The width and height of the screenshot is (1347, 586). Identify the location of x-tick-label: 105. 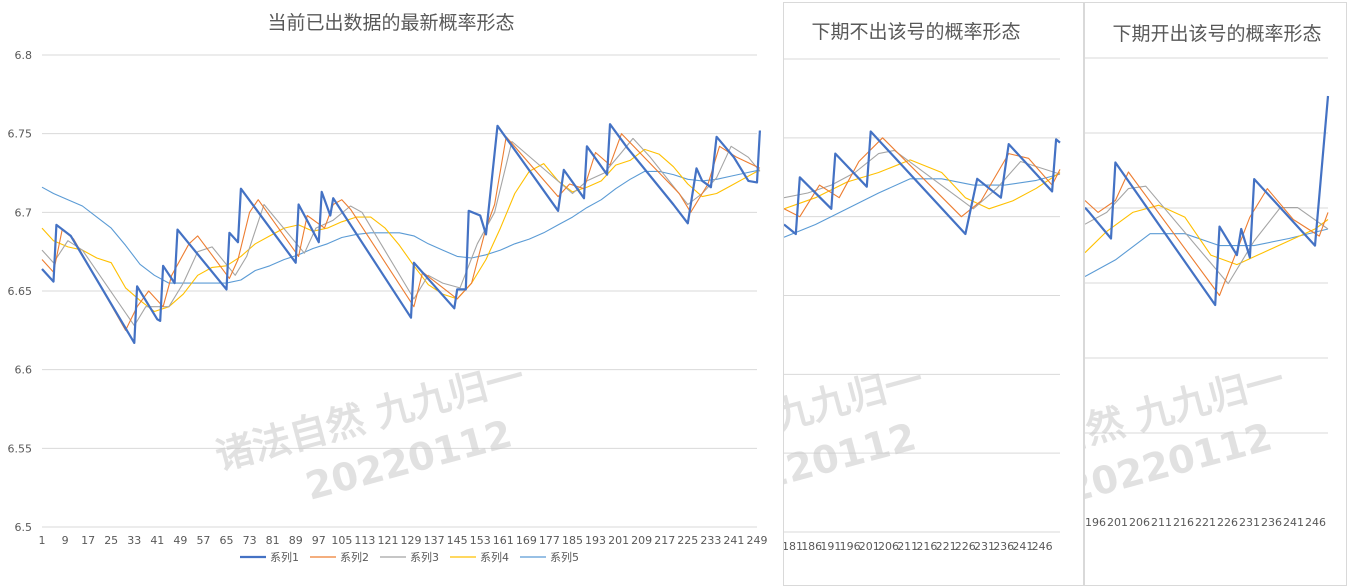
(341, 540).